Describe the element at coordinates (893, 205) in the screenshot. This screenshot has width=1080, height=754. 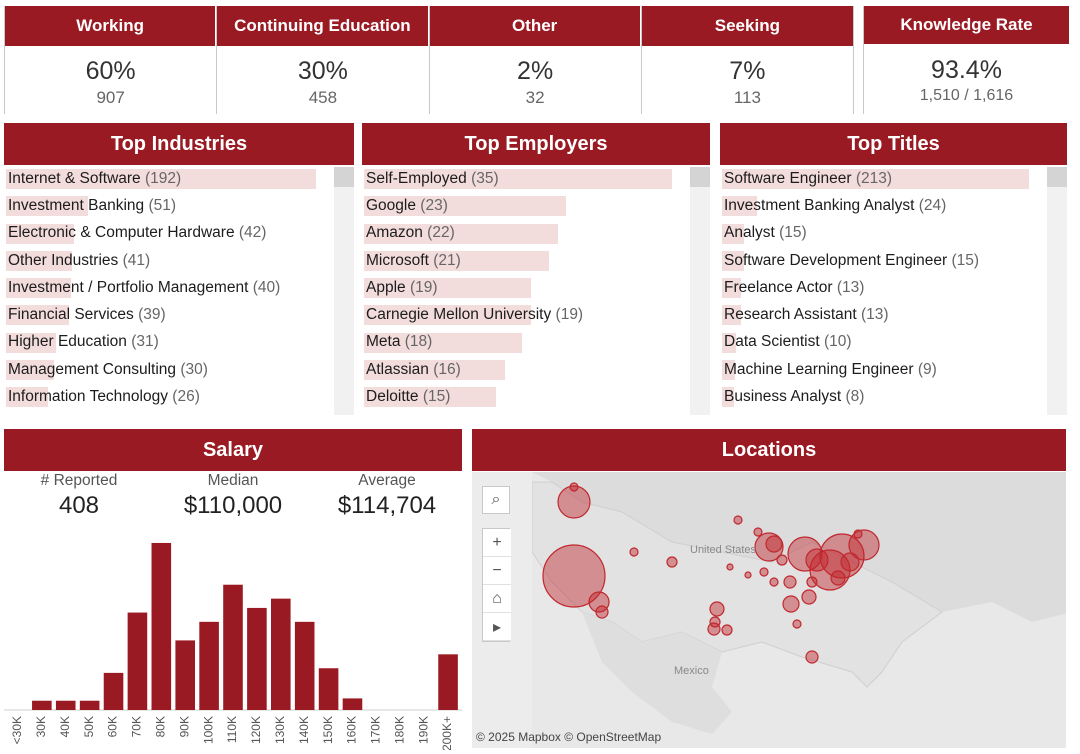
I see `list-item: Investment Banking Analyst (24)` at that location.